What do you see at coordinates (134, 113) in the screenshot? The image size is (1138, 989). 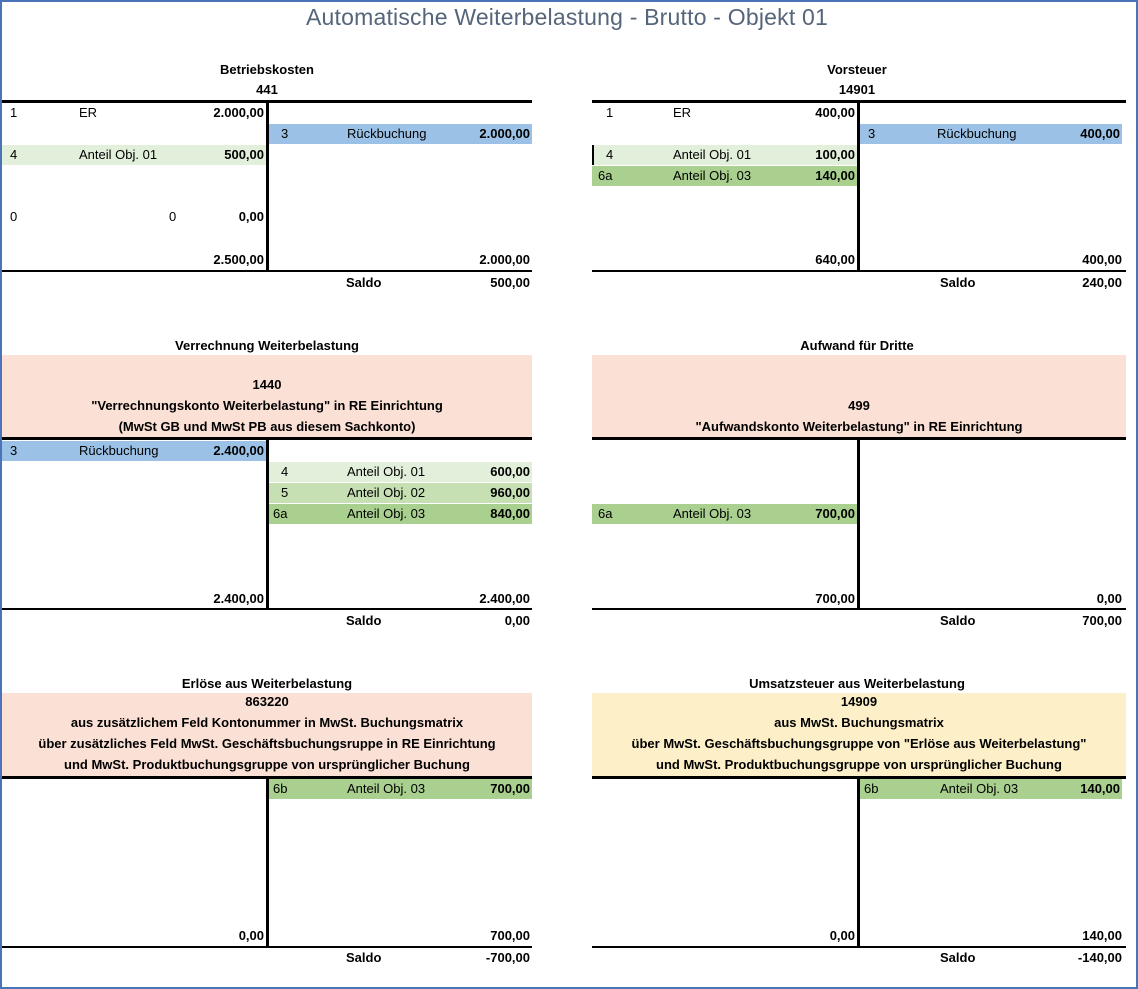 I see `debit-row: 1 ER 2.000,00` at bounding box center [134, 113].